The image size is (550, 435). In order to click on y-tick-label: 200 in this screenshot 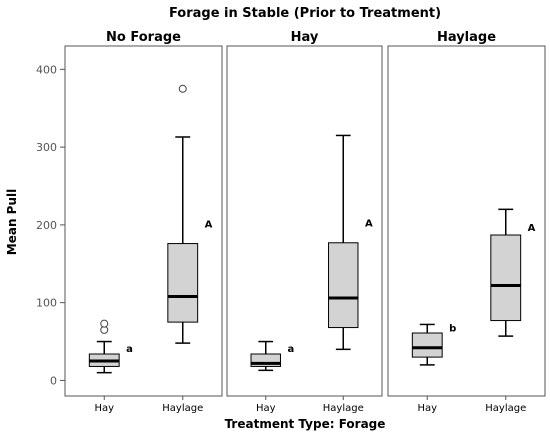, I will do `click(46, 225)`.